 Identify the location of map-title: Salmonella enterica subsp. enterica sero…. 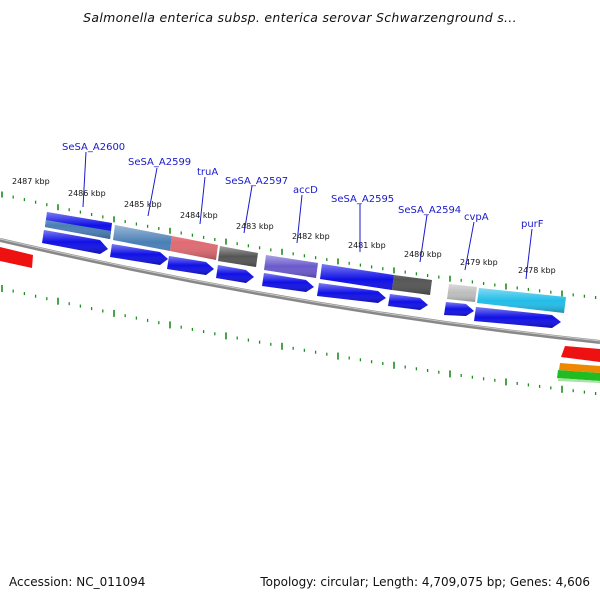
(300, 17).